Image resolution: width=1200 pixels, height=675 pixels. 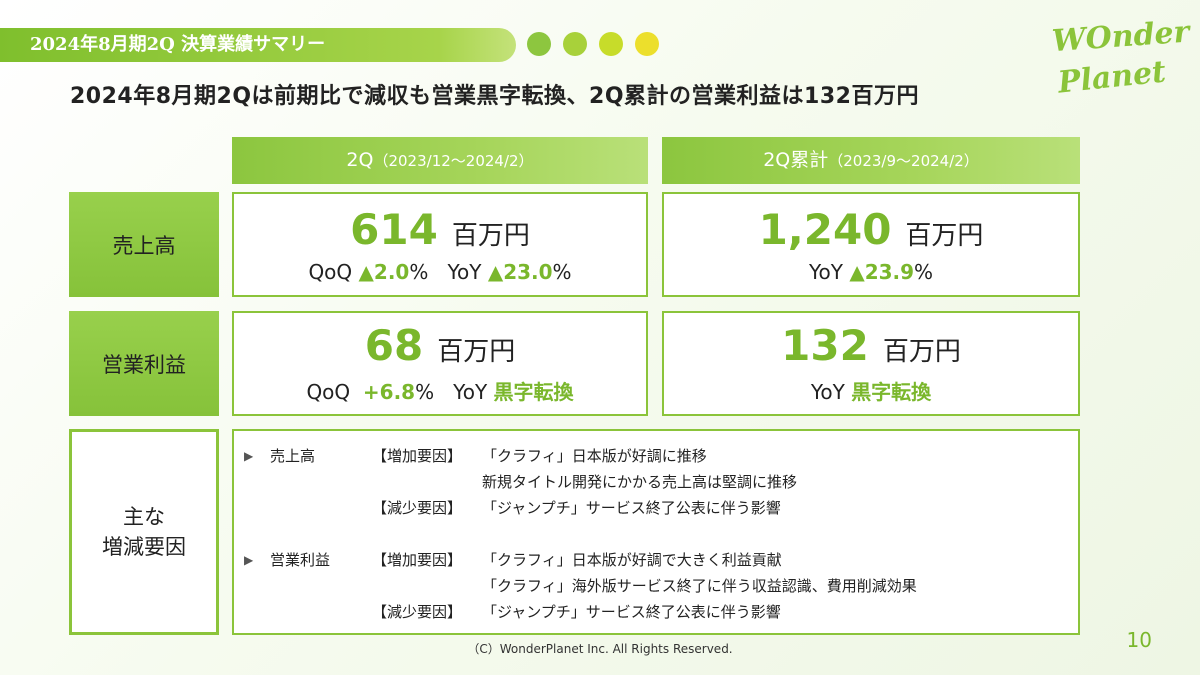 I want to click on factor-row: ▶ 営業利益 【増加要因】 「クラフィ」日本版が好調で大きく利益貢献, so click(x=661, y=560).